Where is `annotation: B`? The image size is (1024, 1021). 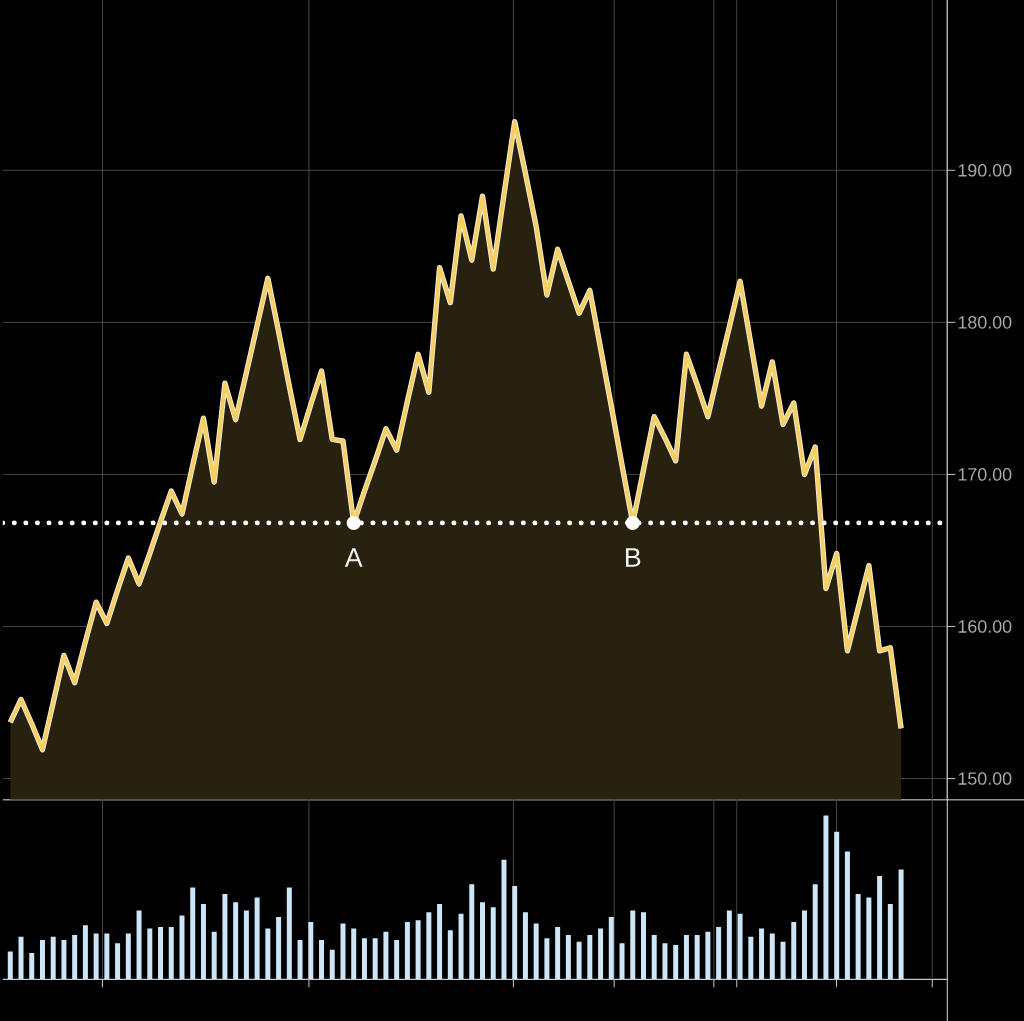
annotation: B is located at coordinates (633, 557).